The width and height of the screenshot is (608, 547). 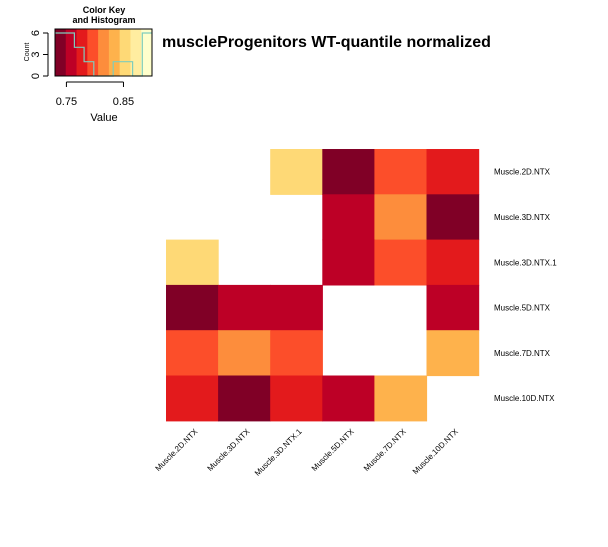 What do you see at coordinates (123, 102) in the screenshot?
I see `color-key-x-tick-label: 0.85` at bounding box center [123, 102].